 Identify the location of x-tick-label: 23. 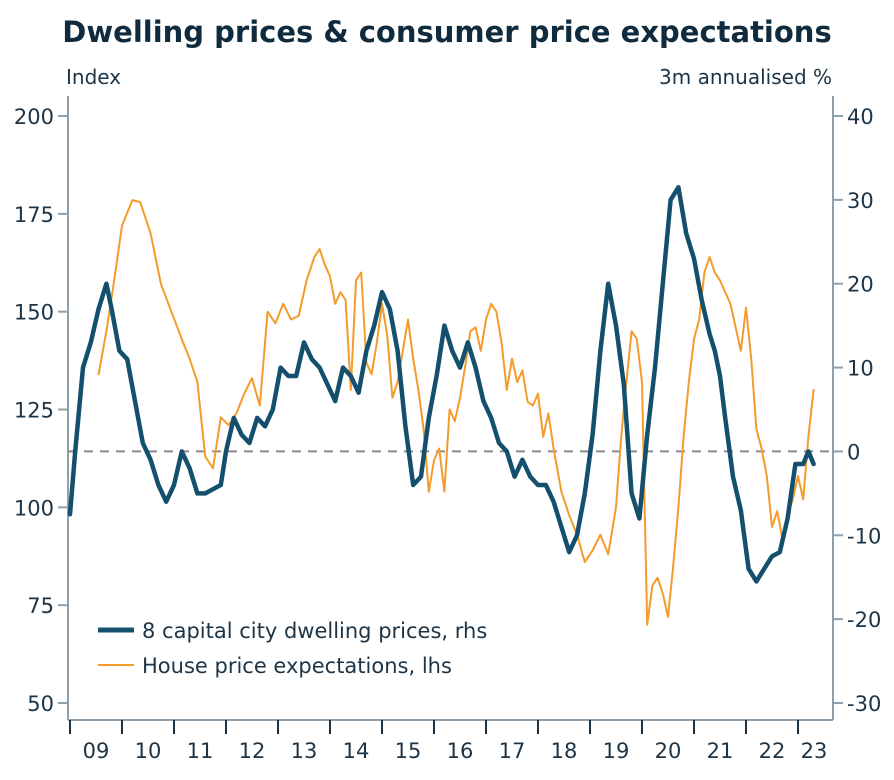
(814, 751).